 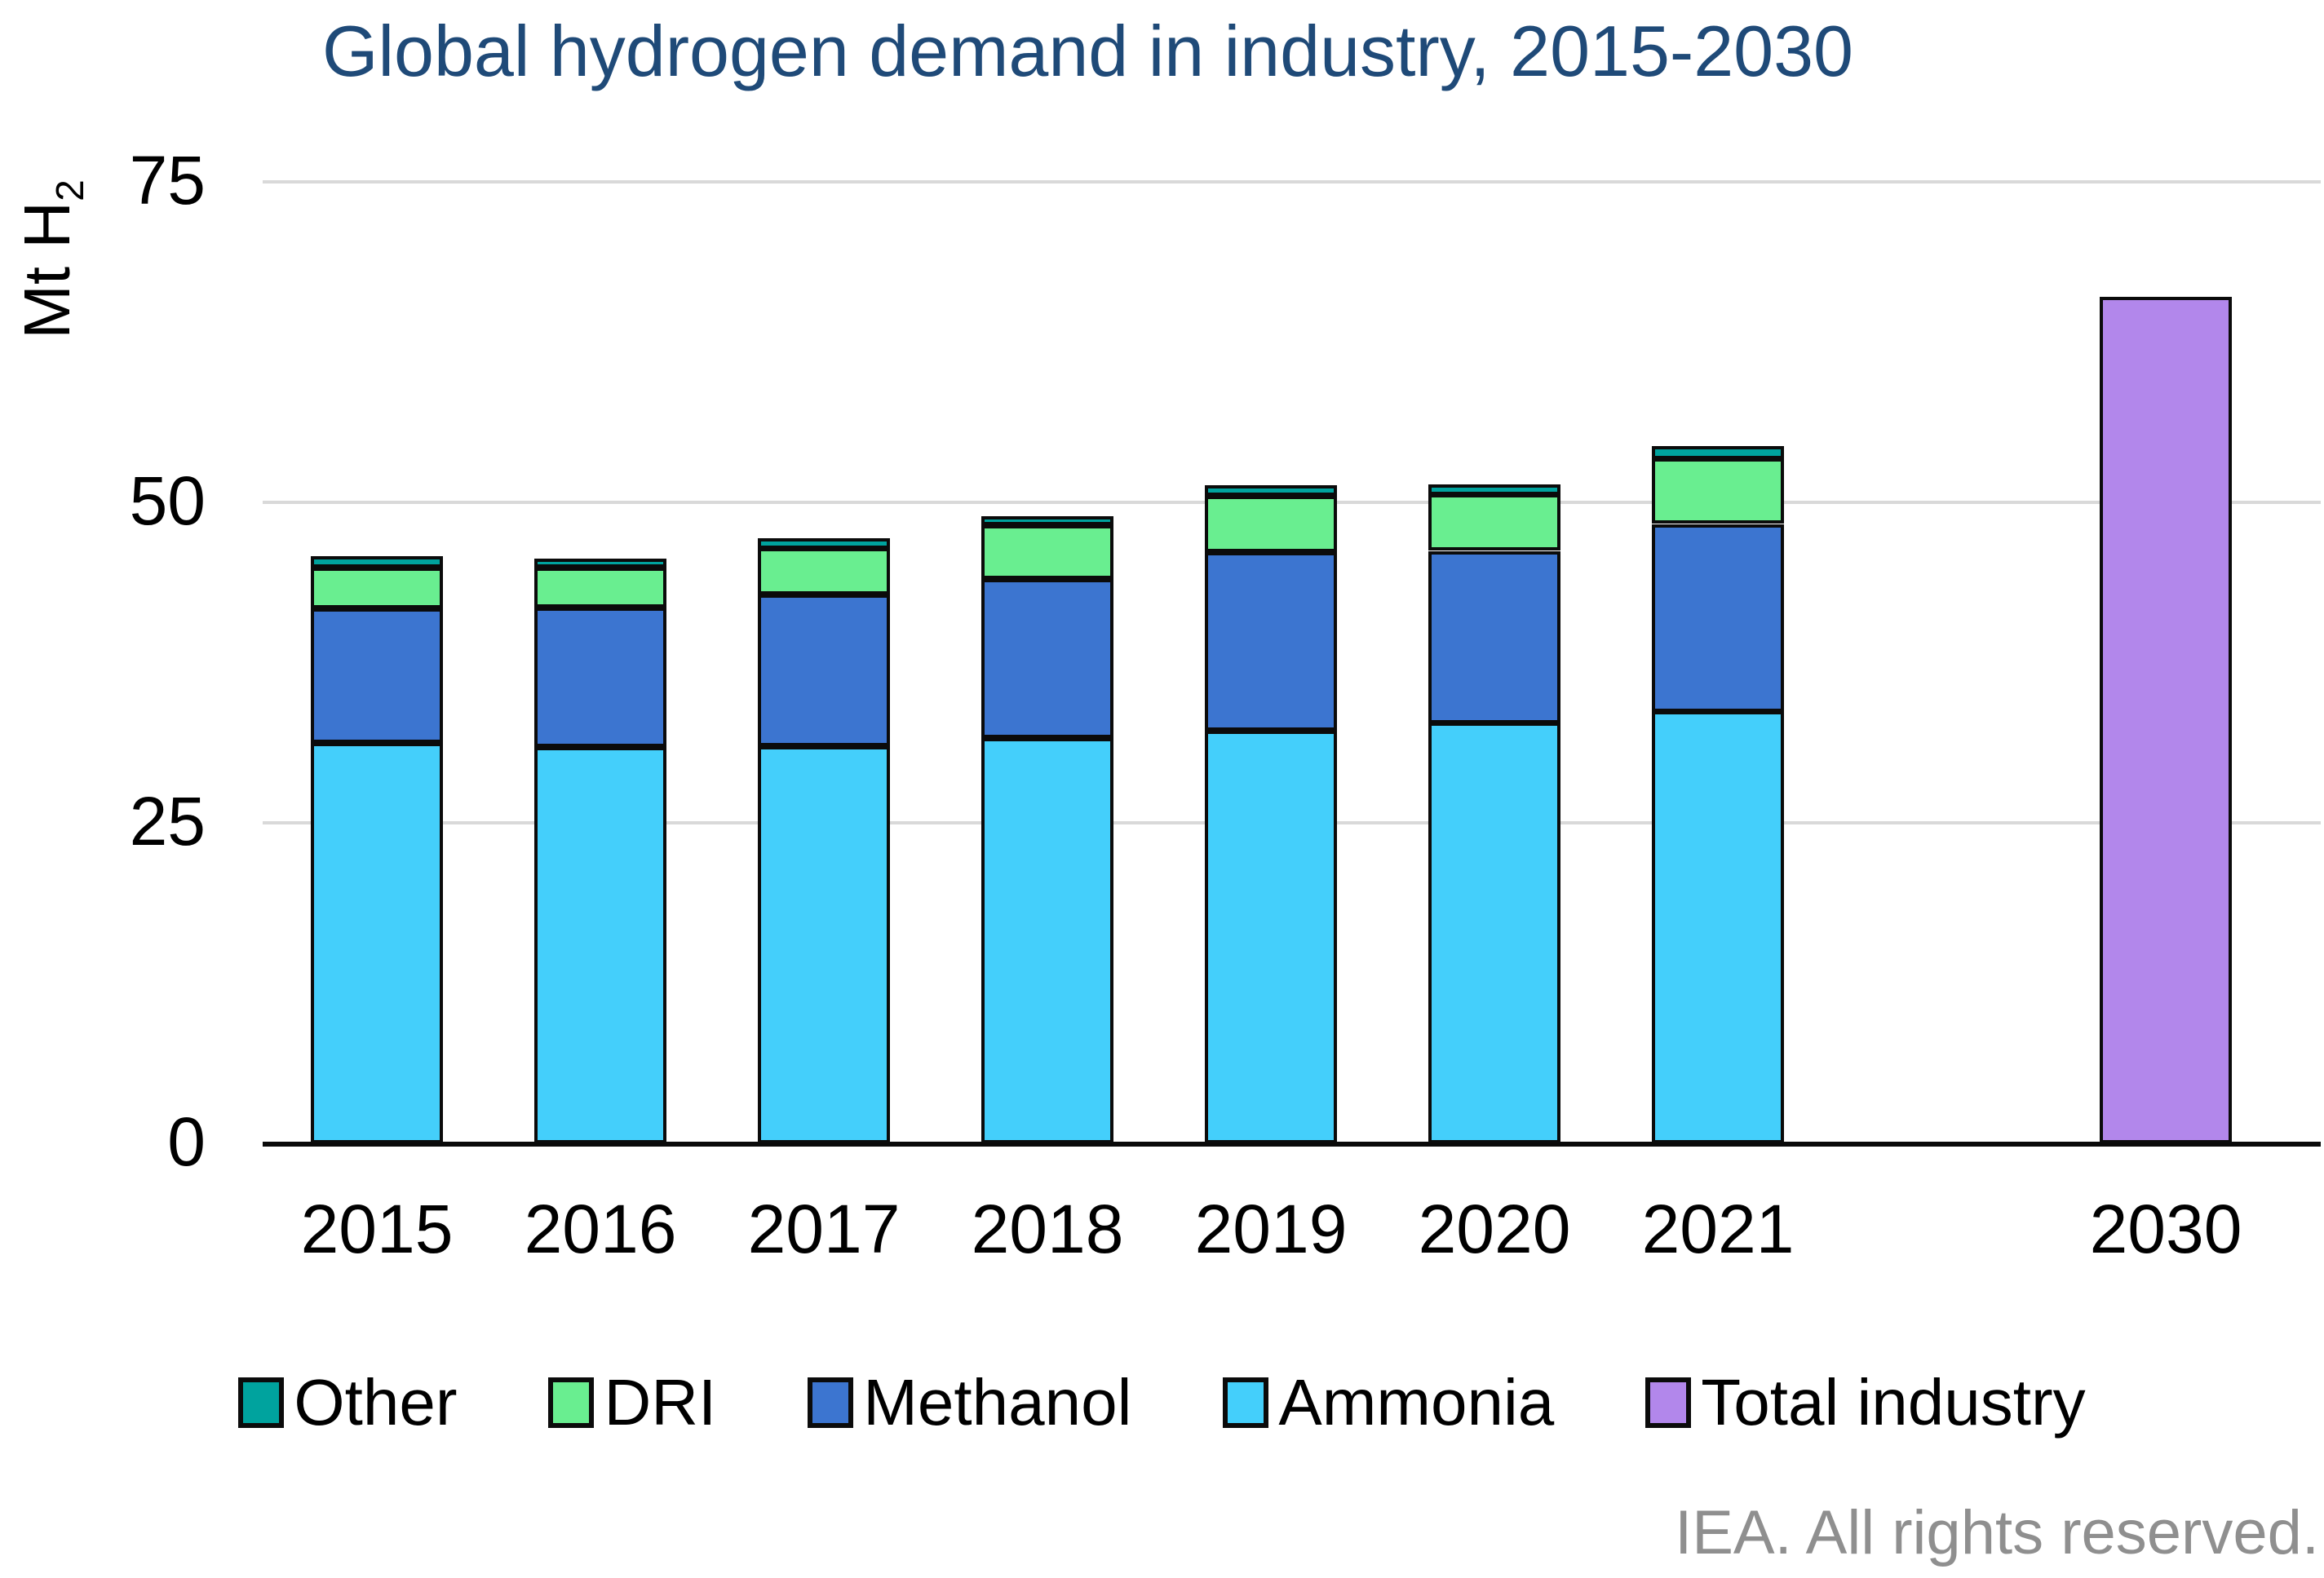 What do you see at coordinates (377, 943) in the screenshot?
I see `bar-2015-ammonia-segment` at bounding box center [377, 943].